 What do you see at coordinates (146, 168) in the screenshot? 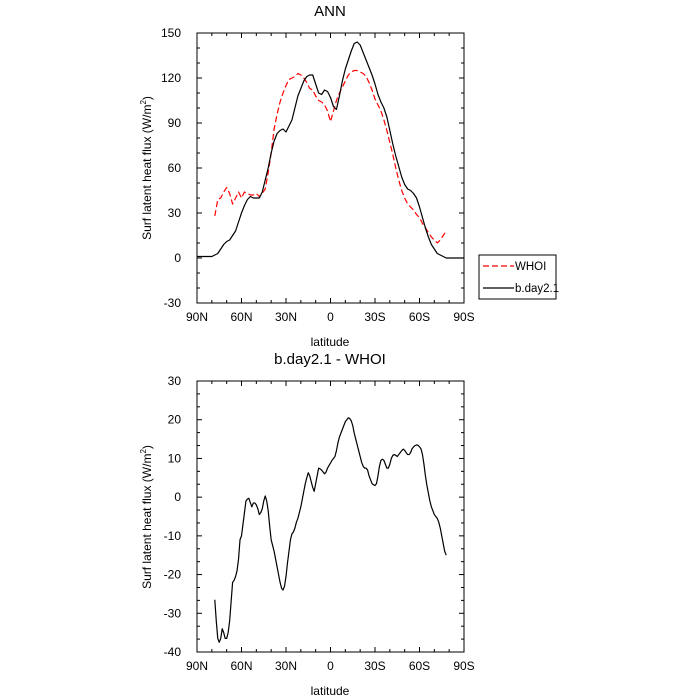
I see `top-y-axis-label: Surf latent heat flux (W/m2)` at bounding box center [146, 168].